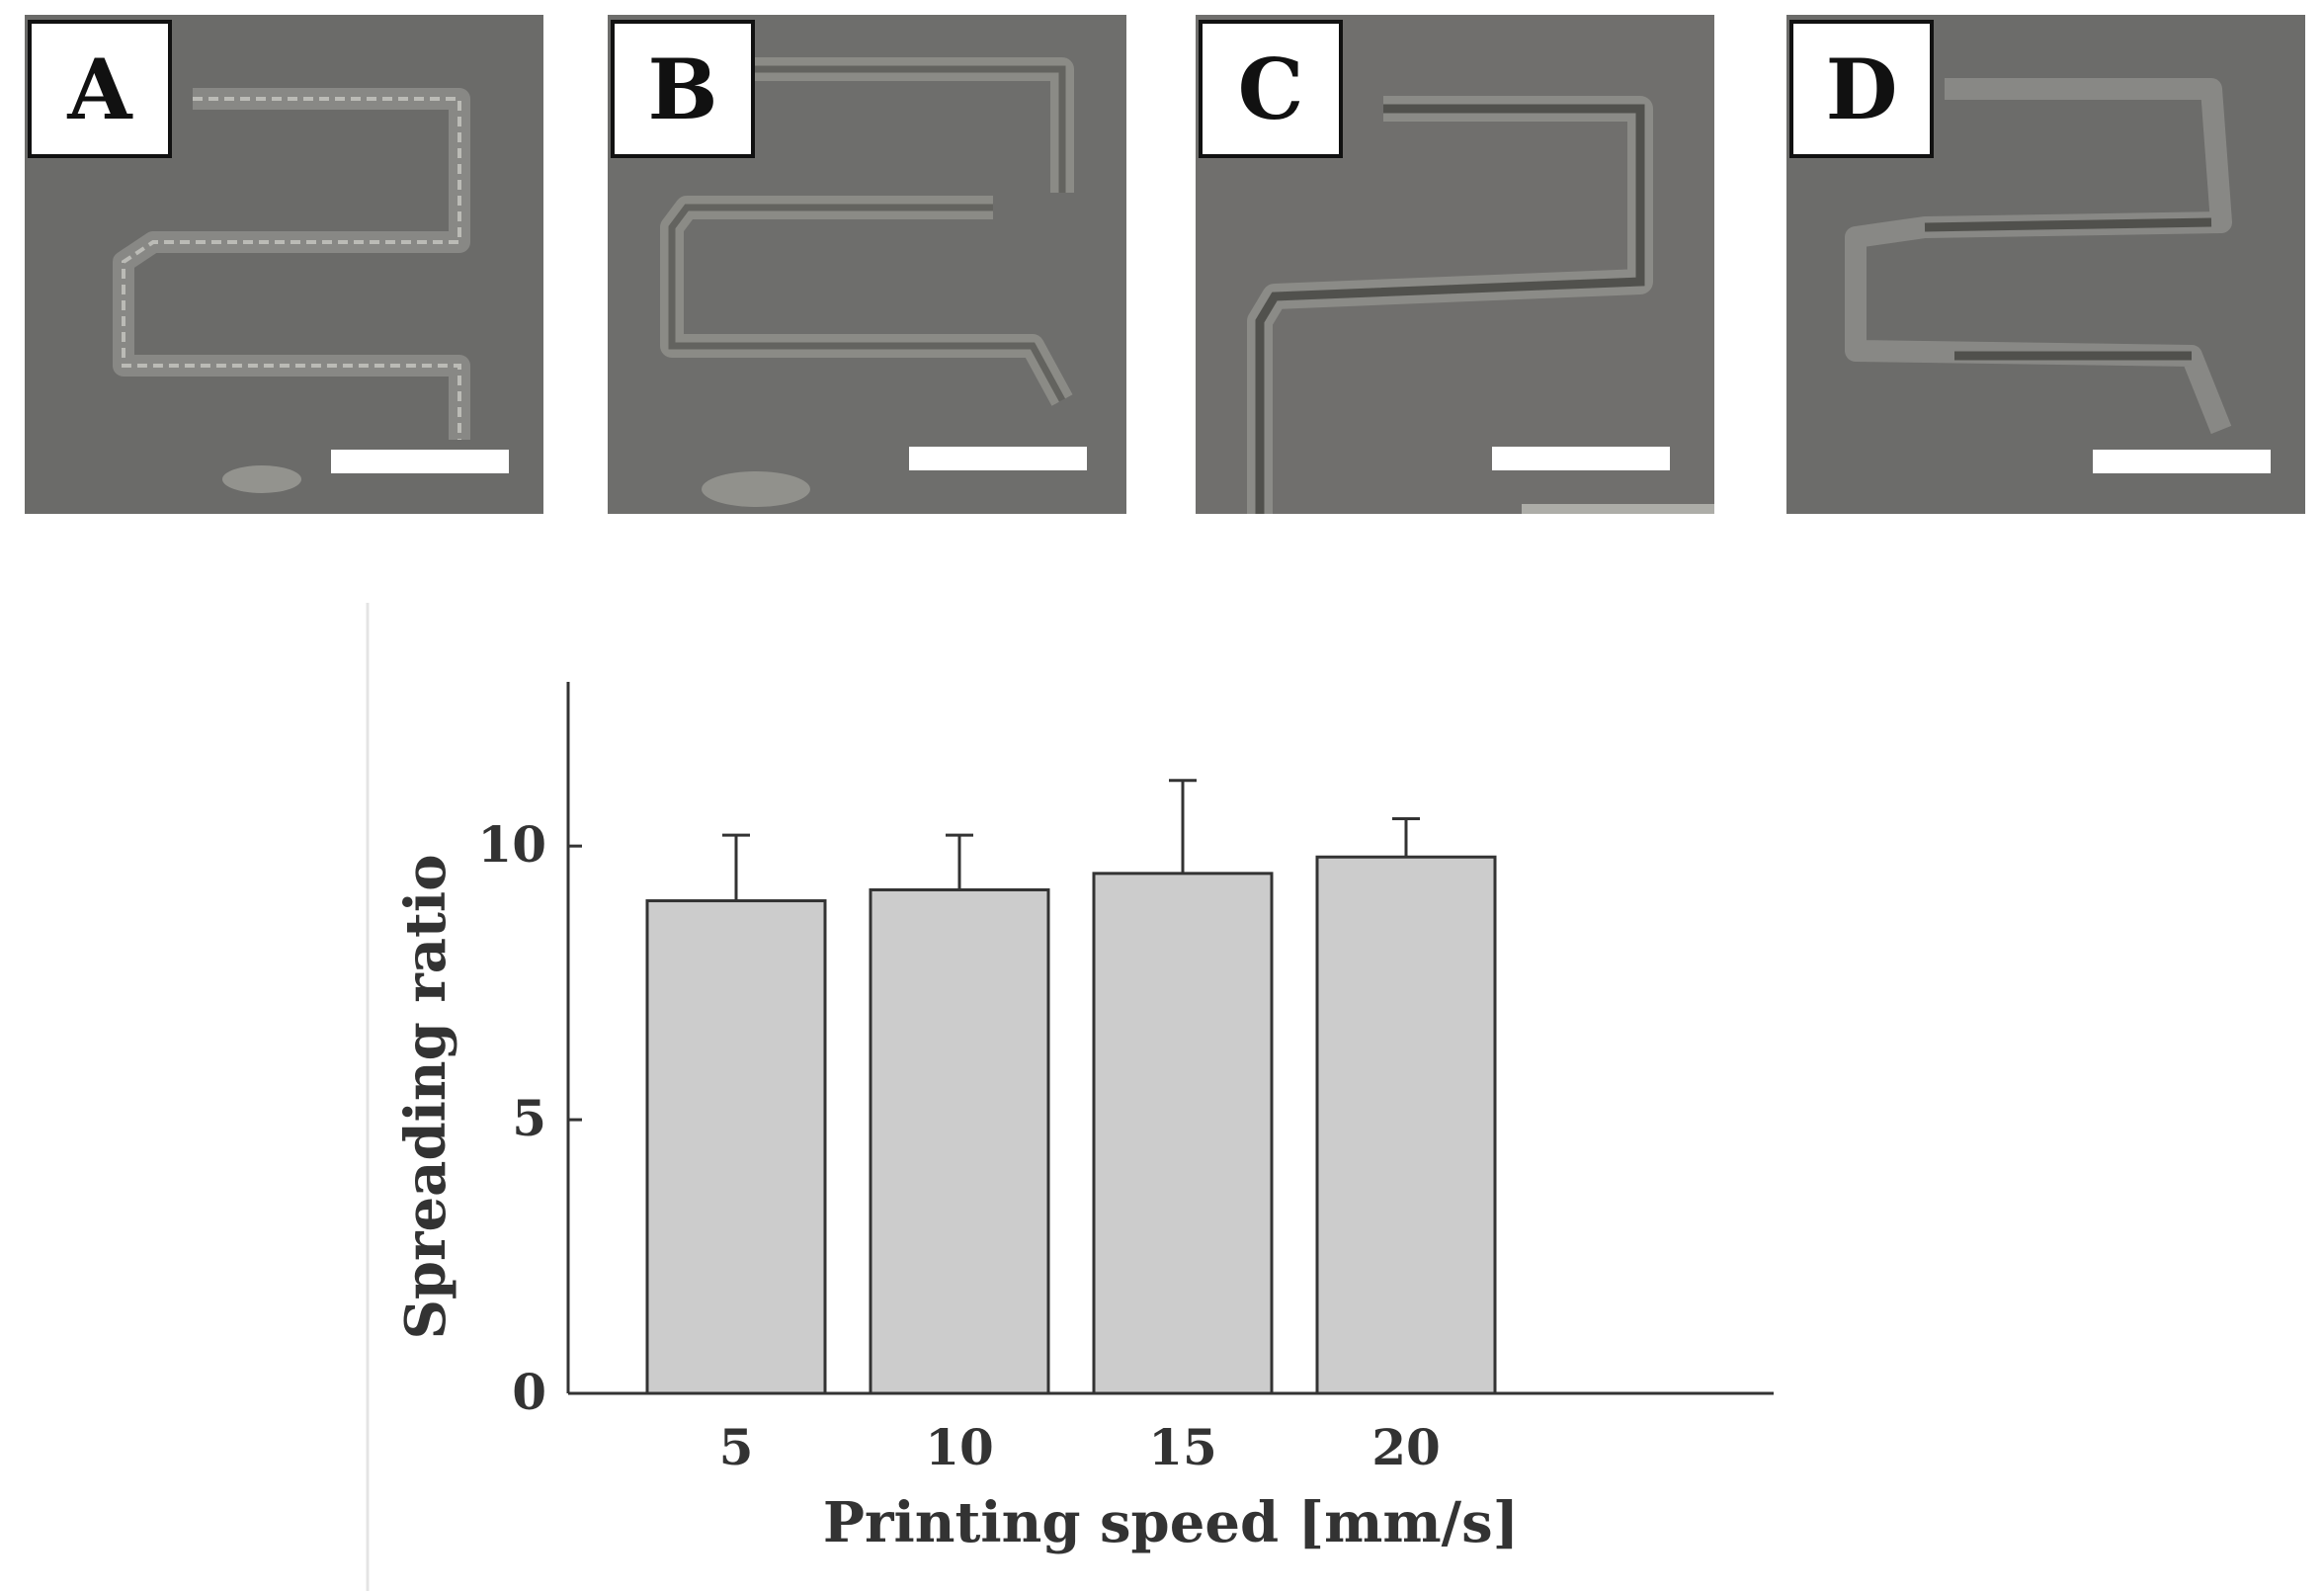 This screenshot has height=1591, width=2324. What do you see at coordinates (529, 1118) in the screenshot?
I see `y-tick-label: 5` at bounding box center [529, 1118].